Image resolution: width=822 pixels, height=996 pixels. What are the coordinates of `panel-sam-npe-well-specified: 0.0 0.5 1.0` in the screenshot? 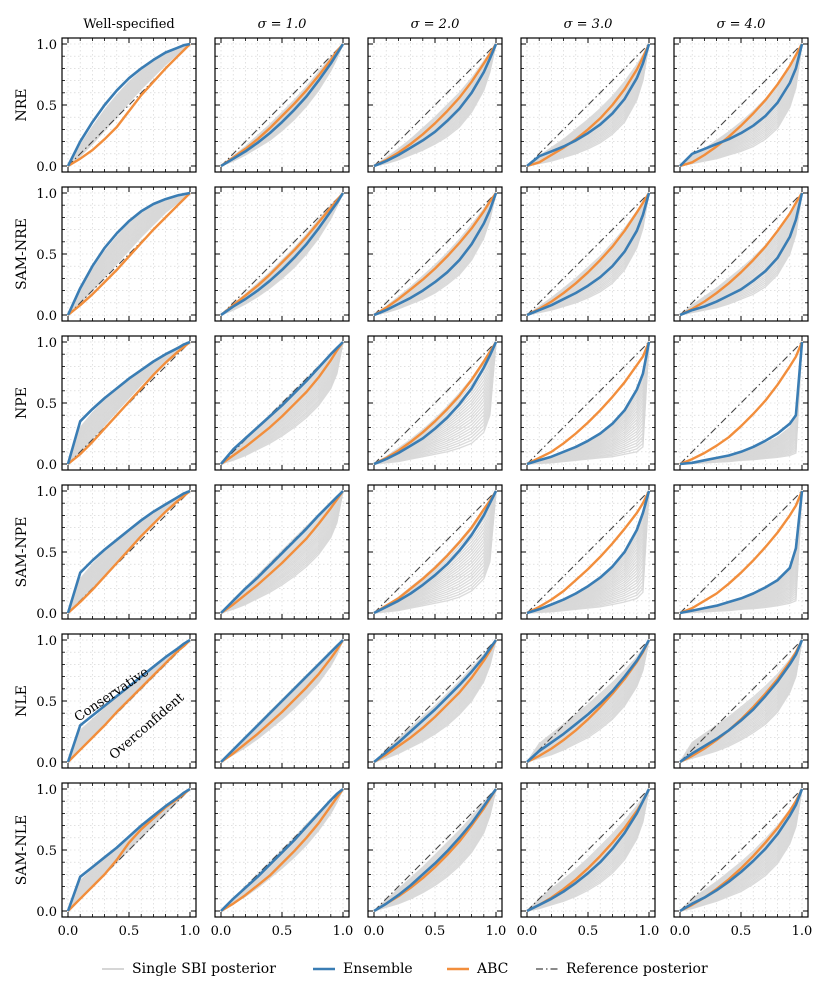 It's located at (116, 553).